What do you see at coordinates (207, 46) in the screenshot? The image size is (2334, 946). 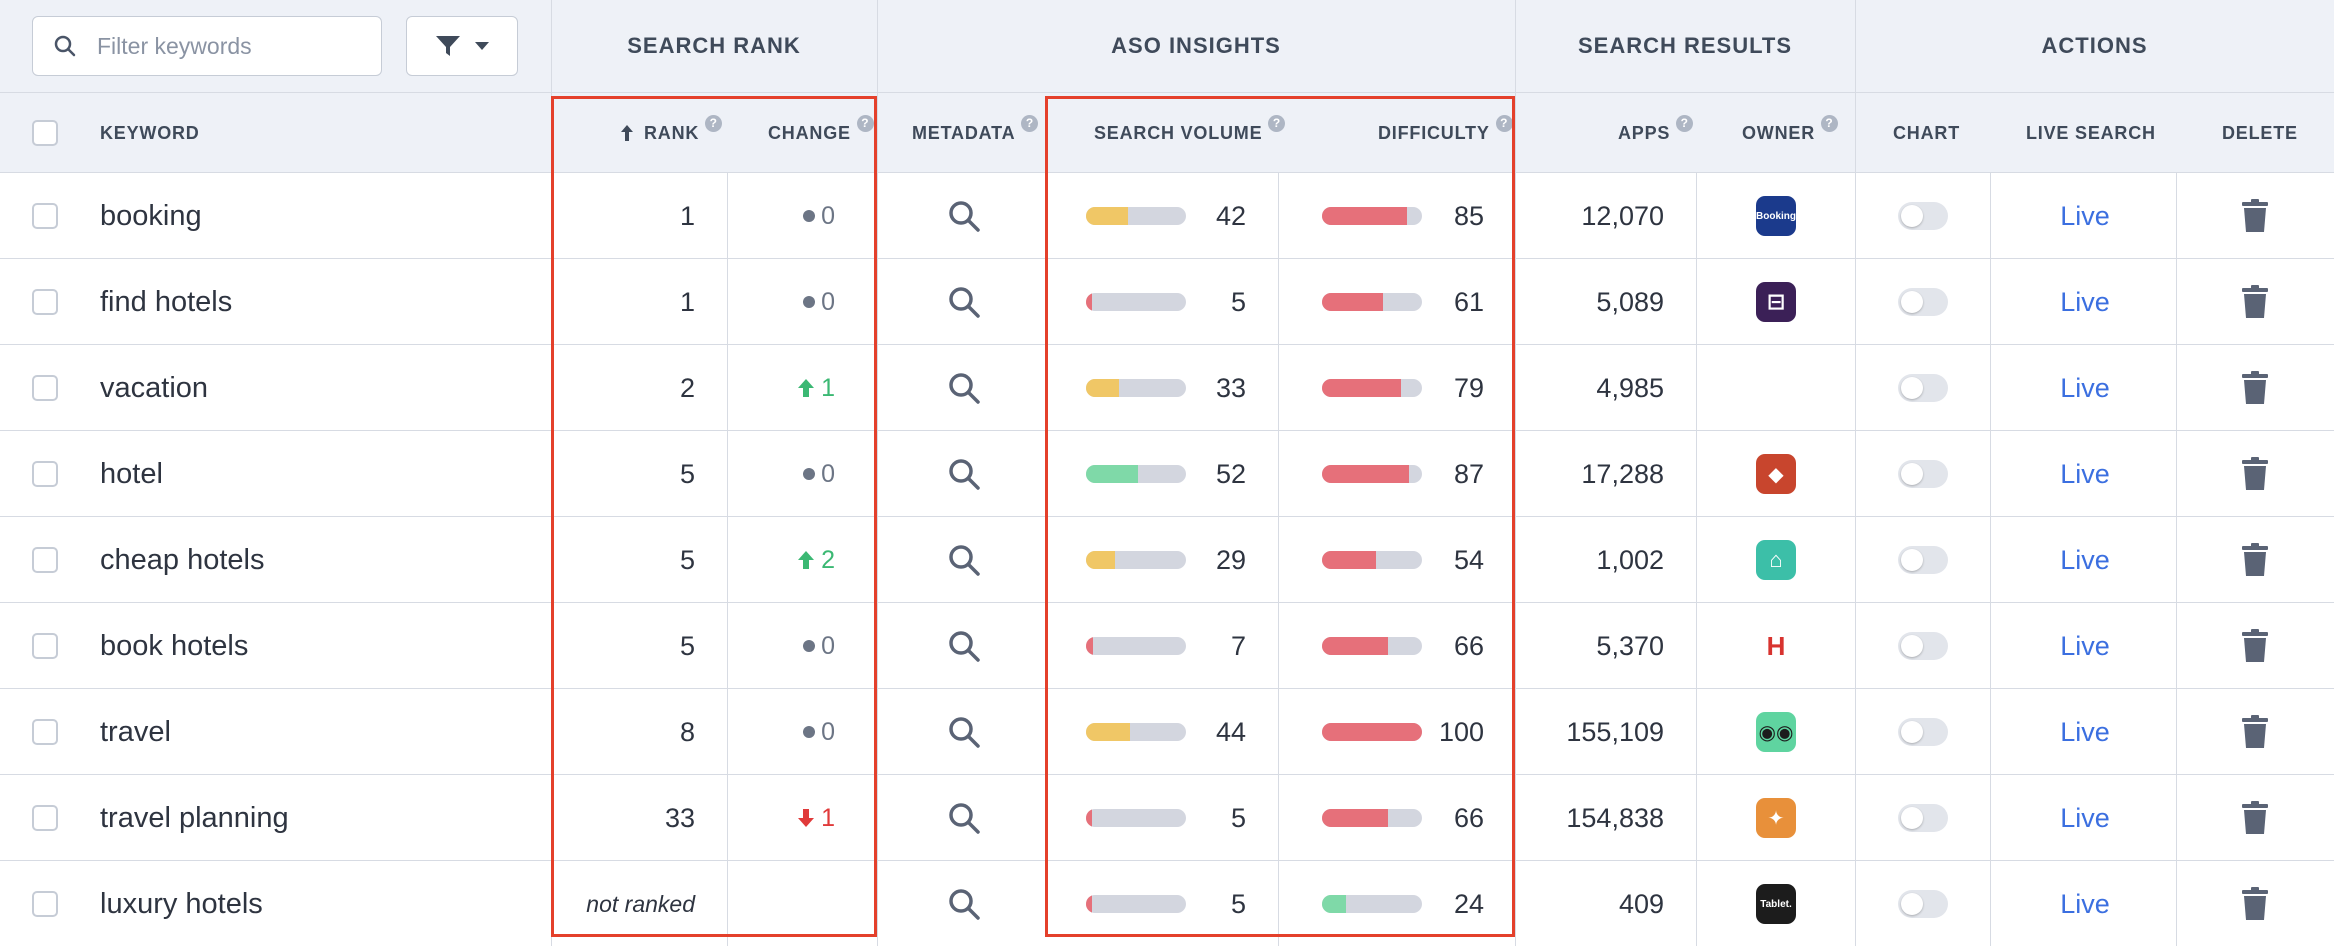 I see `filter-keywords-input: Filter keywords` at bounding box center [207, 46].